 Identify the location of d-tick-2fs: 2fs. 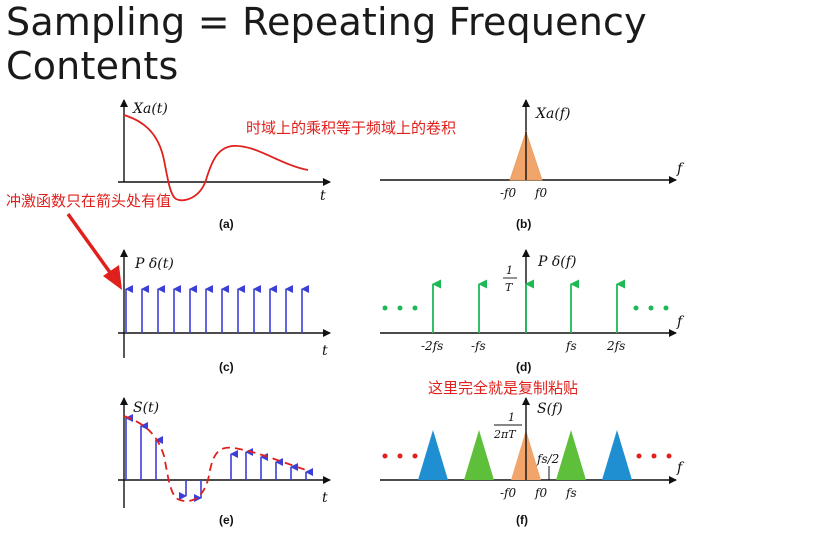
(615, 346).